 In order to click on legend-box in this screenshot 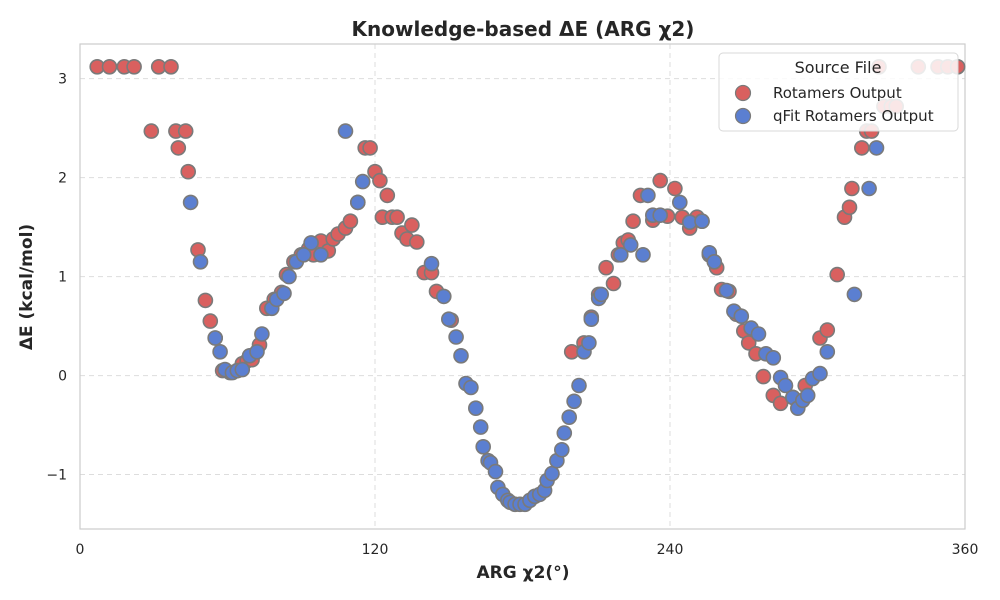, I will do `click(838, 92)`.